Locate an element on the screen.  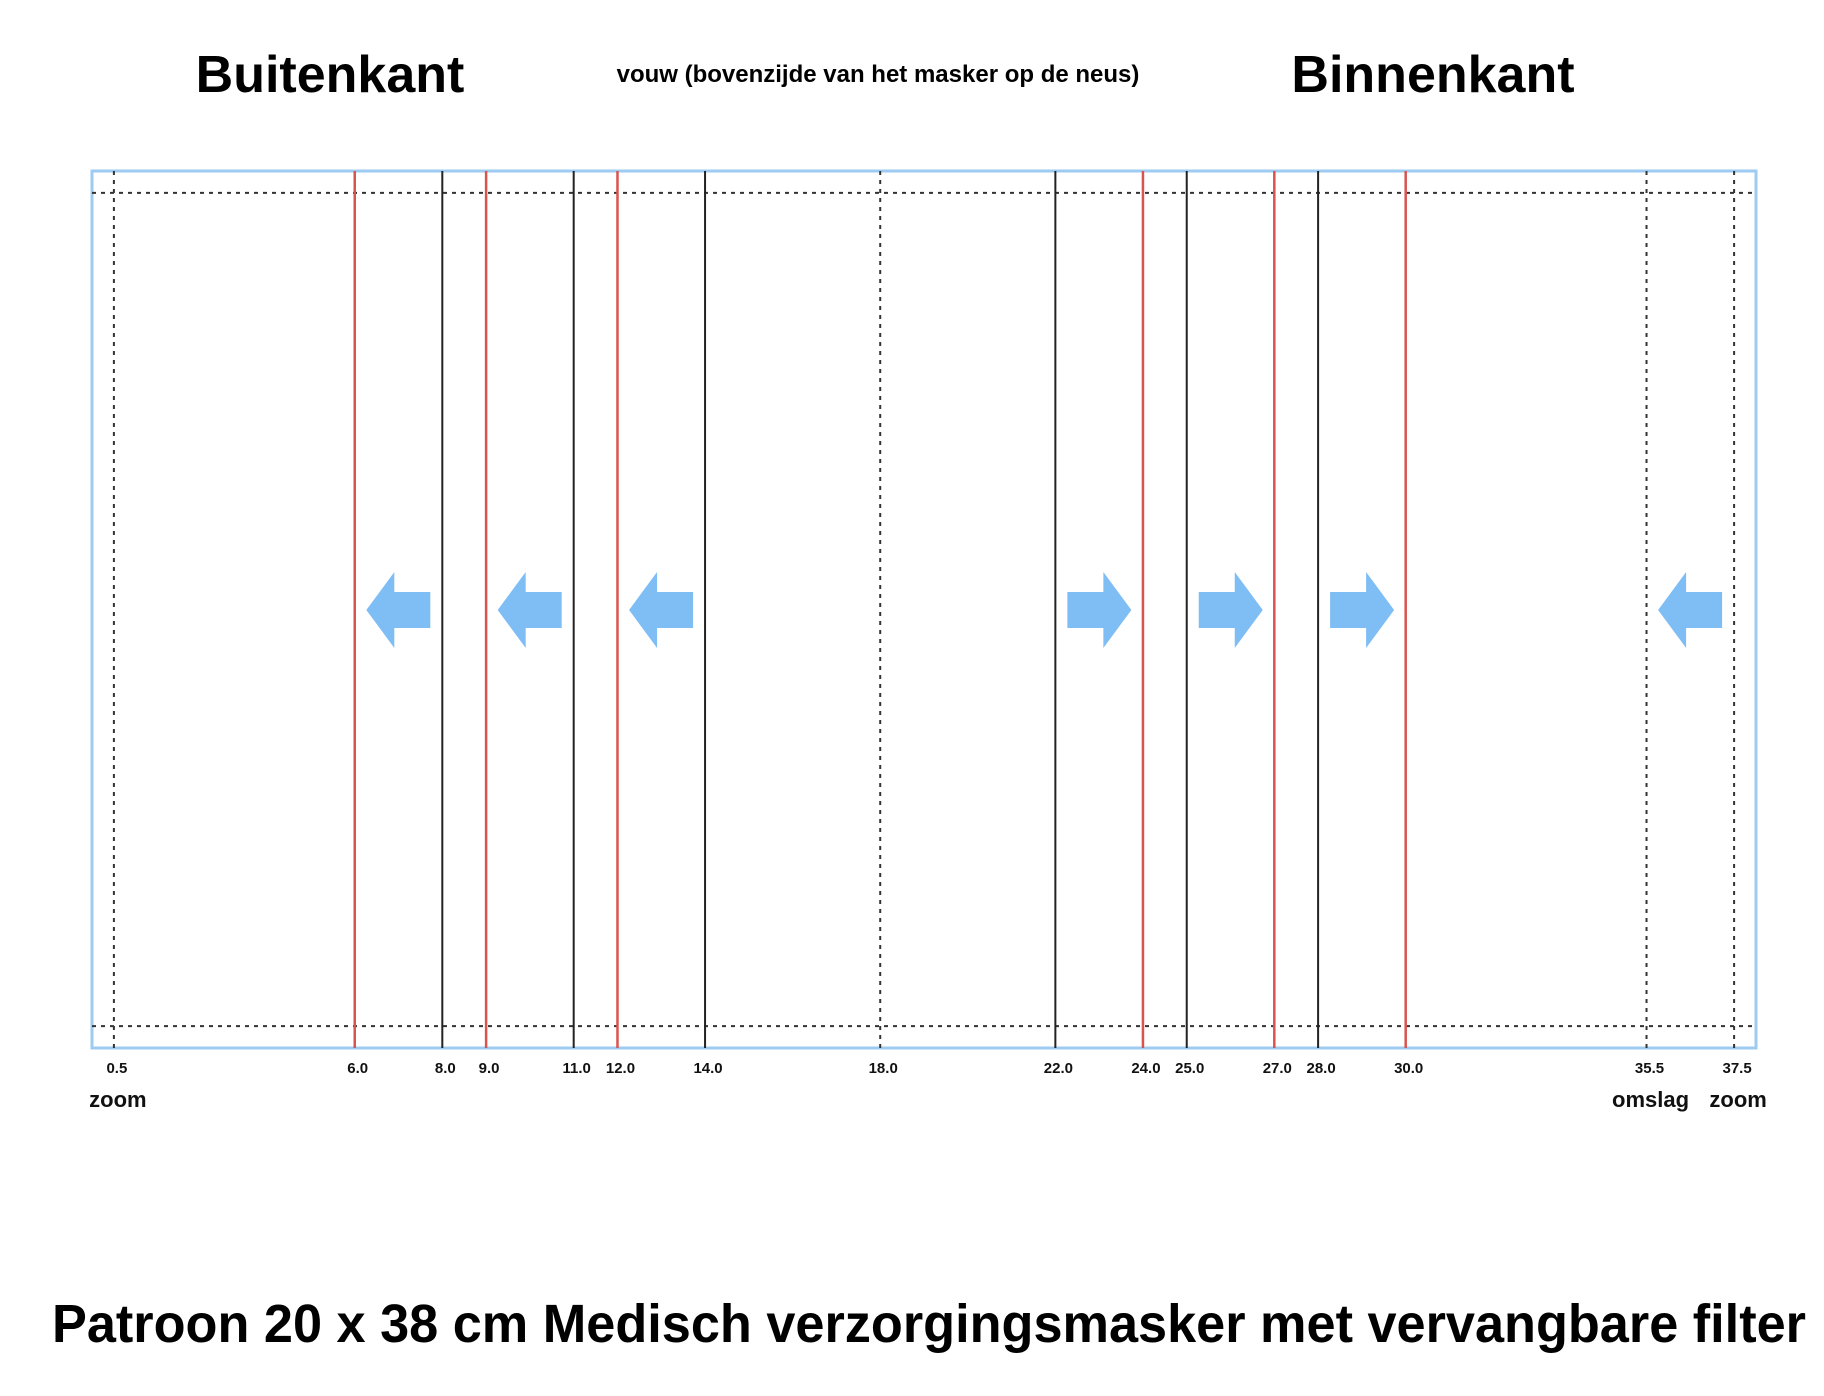
tick-label: 9.0 is located at coordinates (489, 1068).